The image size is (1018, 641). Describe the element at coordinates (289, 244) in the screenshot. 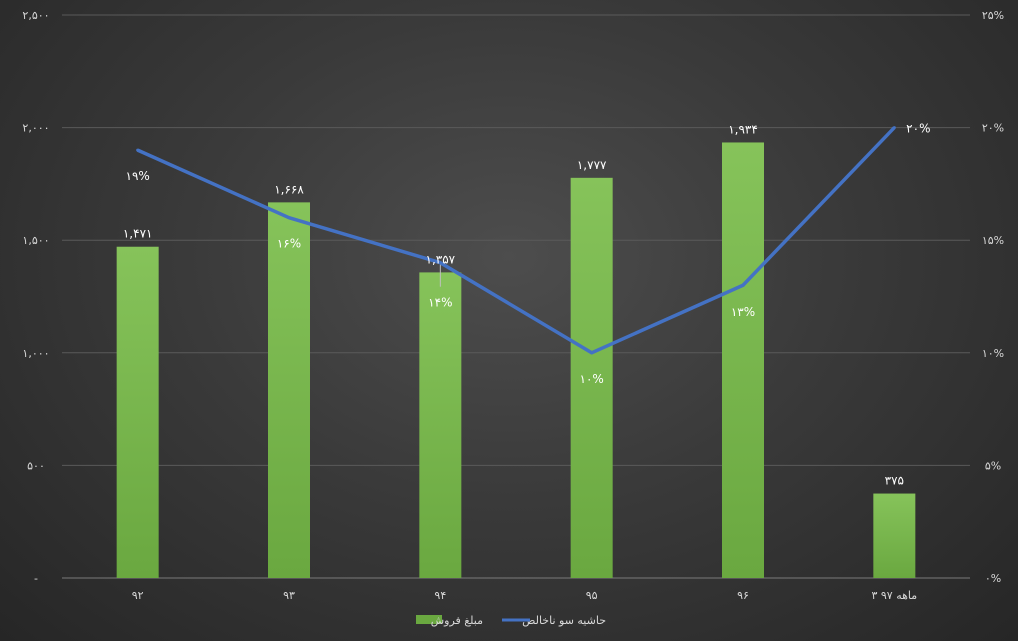

I see `line-value-label: ۱۶%` at that location.